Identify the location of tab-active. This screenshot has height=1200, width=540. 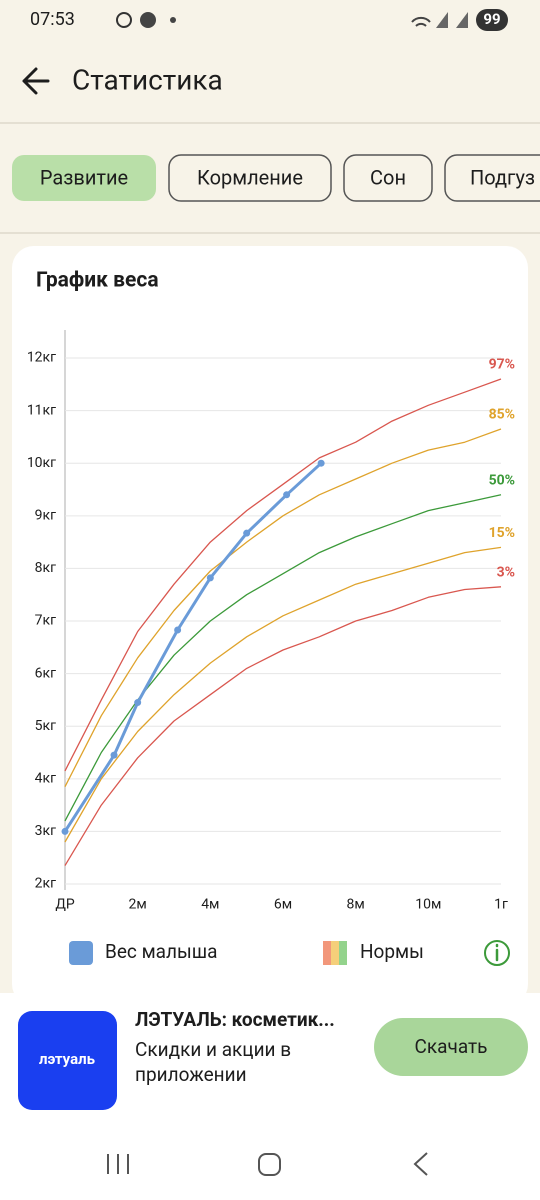
(84, 178).